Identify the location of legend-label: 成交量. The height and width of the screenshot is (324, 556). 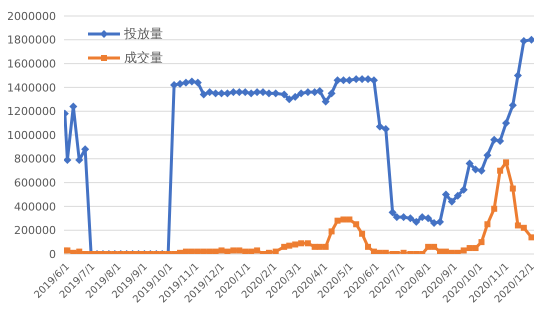
(143, 58).